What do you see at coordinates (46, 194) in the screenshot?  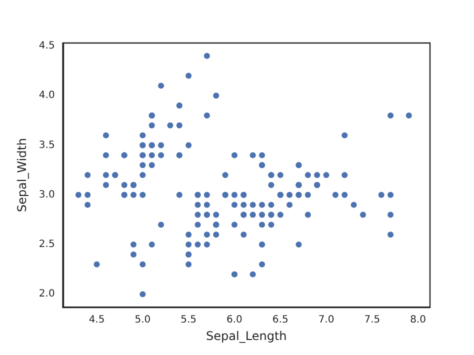 I see `y-tick-label: 3.0` at bounding box center [46, 194].